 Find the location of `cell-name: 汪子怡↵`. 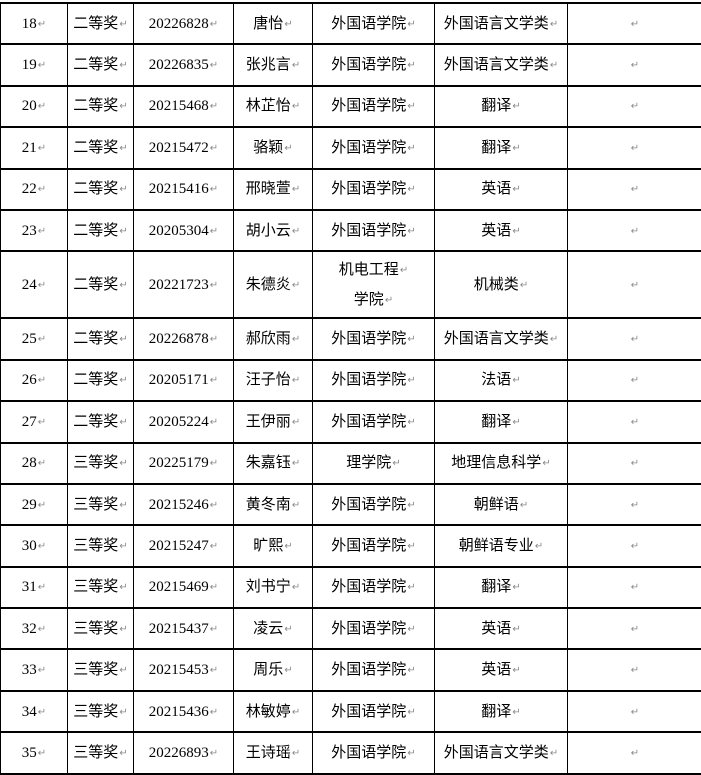

cell-name: 汪子怡↵ is located at coordinates (273, 380).